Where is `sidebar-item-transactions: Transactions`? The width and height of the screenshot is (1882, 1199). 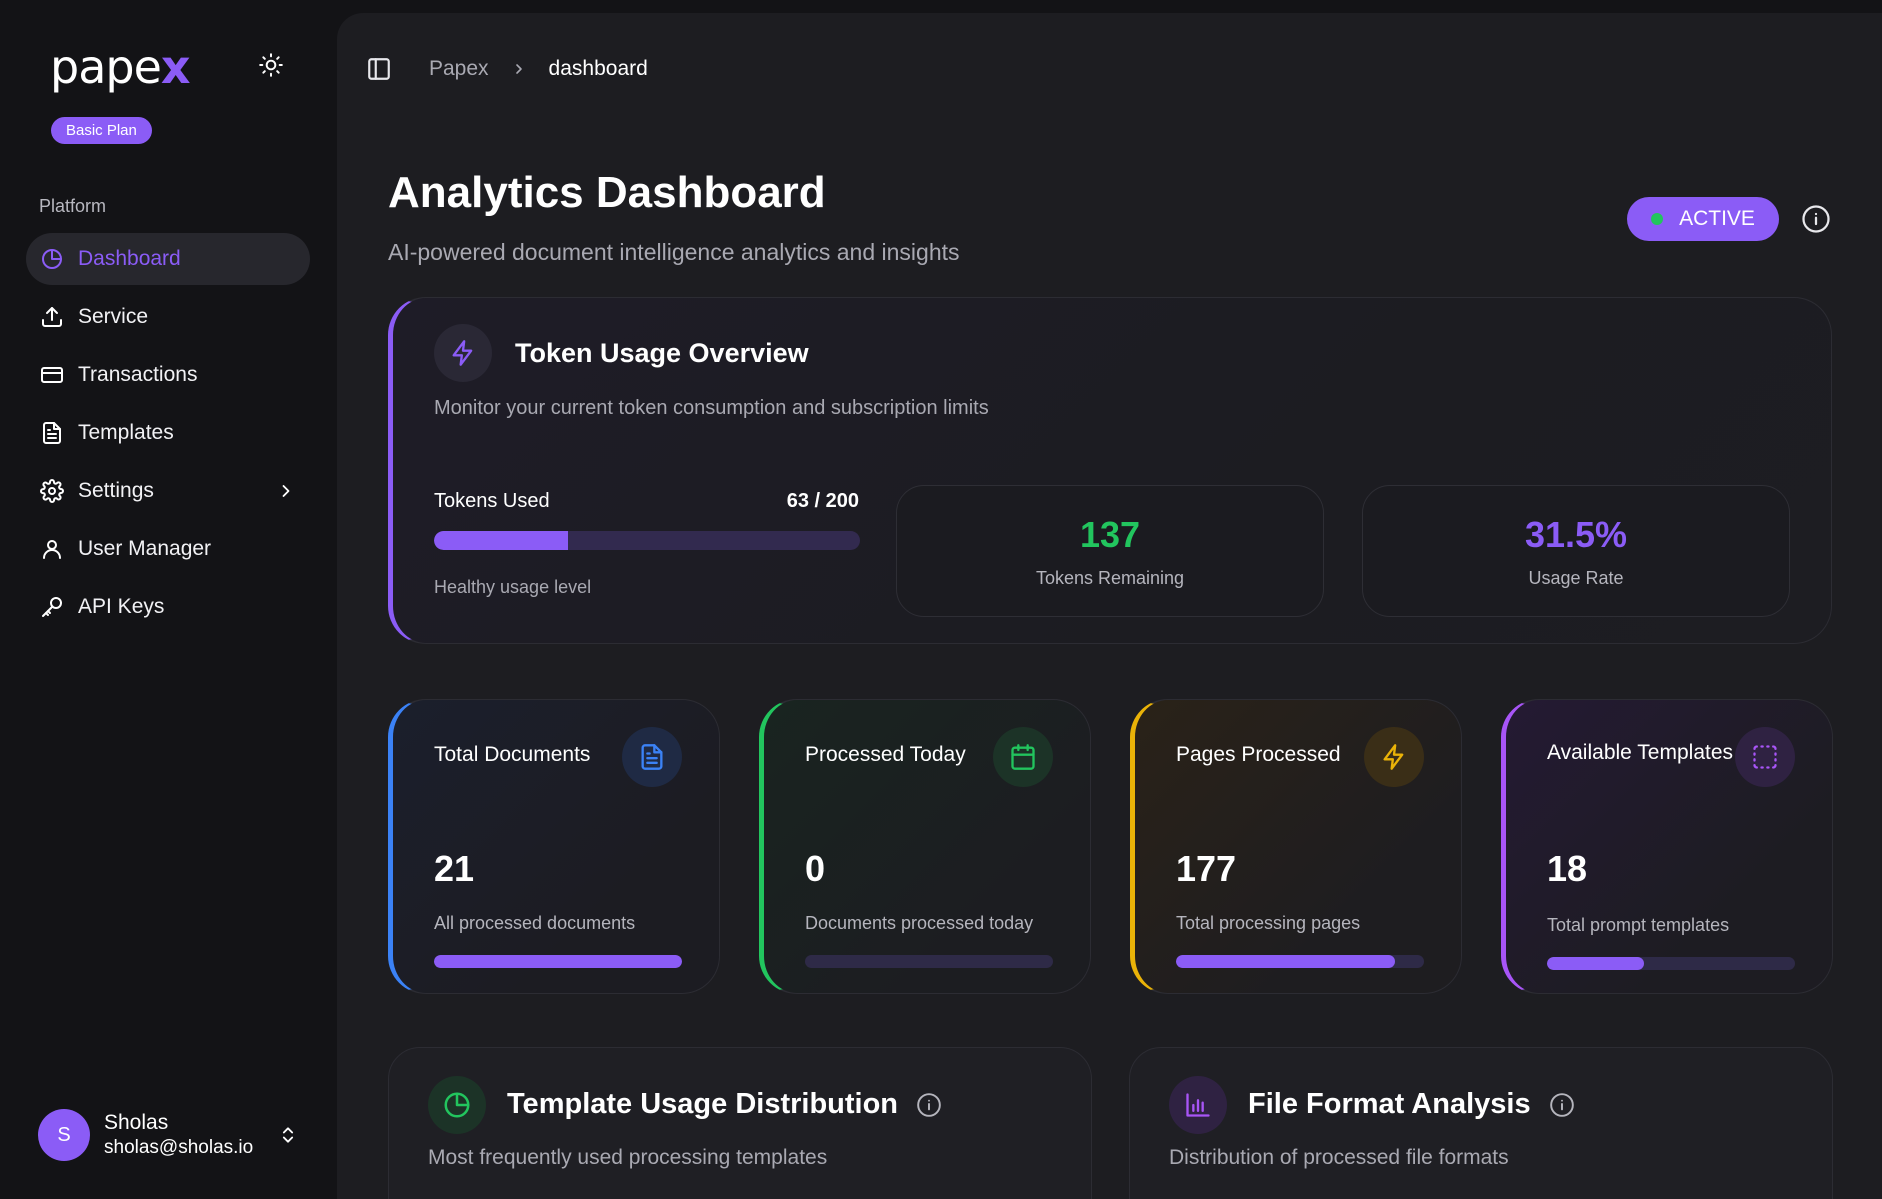
sidebar-item-transactions: Transactions is located at coordinates (168, 375).